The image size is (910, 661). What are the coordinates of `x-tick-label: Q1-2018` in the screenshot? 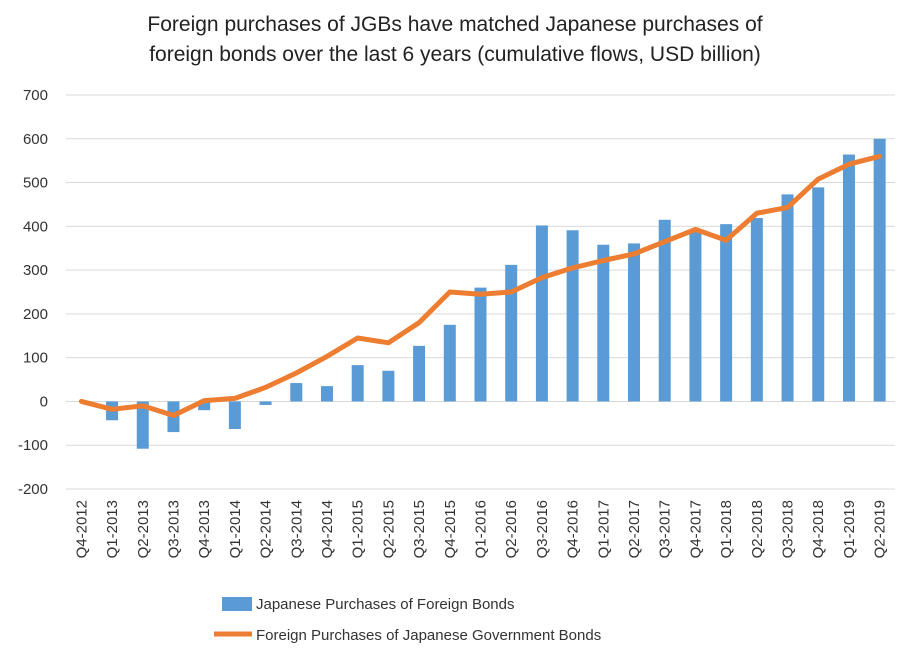 It's located at (726, 529).